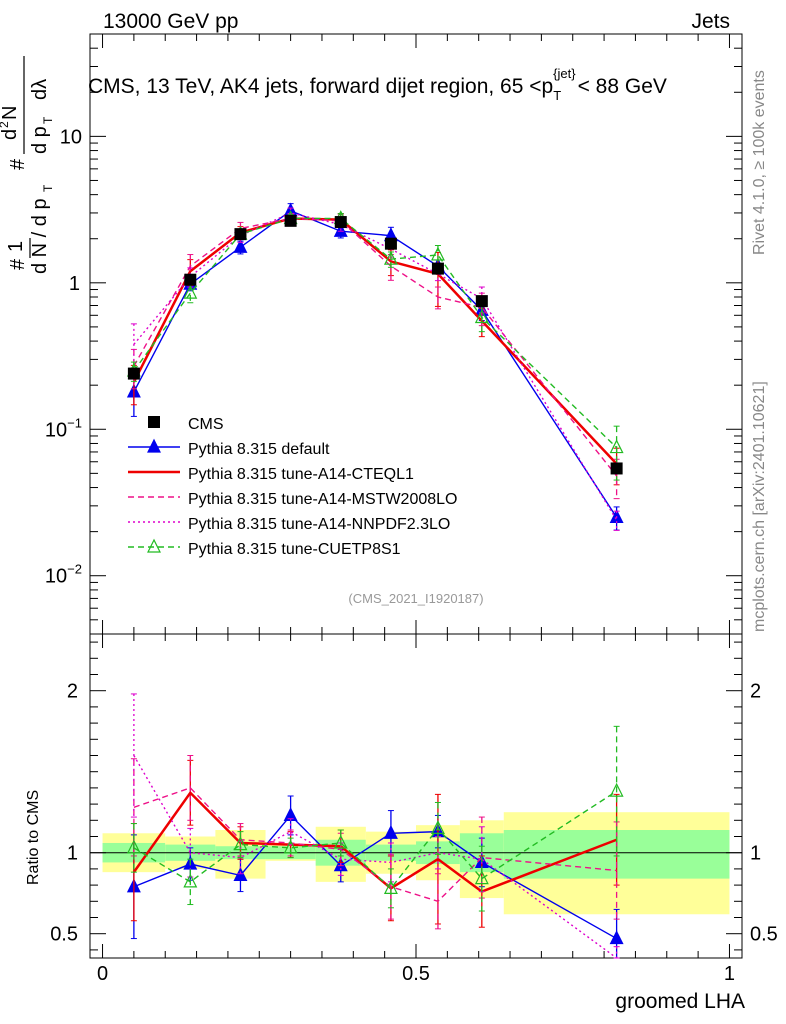 This screenshot has width=786, height=1024. What do you see at coordinates (102, 974) in the screenshot?
I see `x-tick-label: 0` at bounding box center [102, 974].